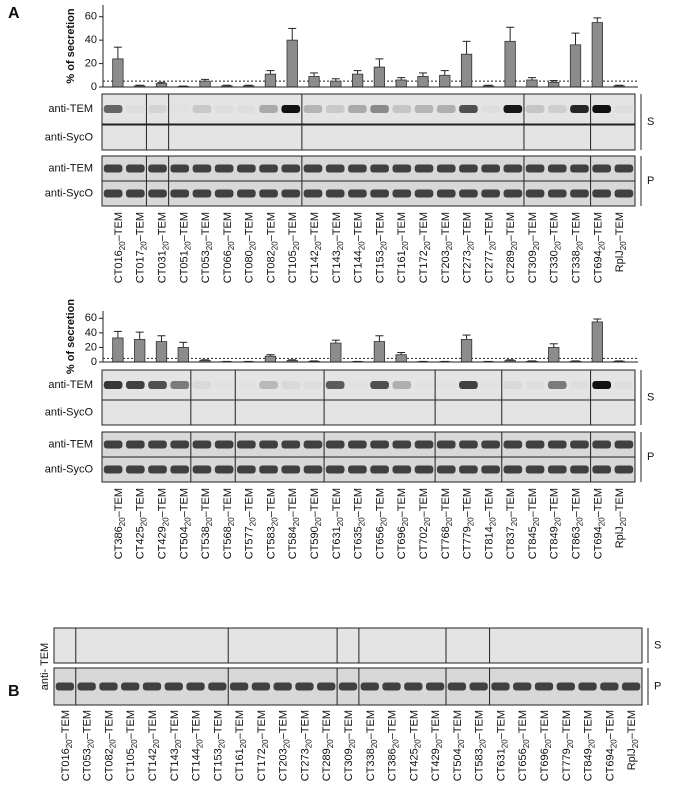 The width and height of the screenshot is (685, 789). I want to click on lane-name: CT814, so click(489, 542).